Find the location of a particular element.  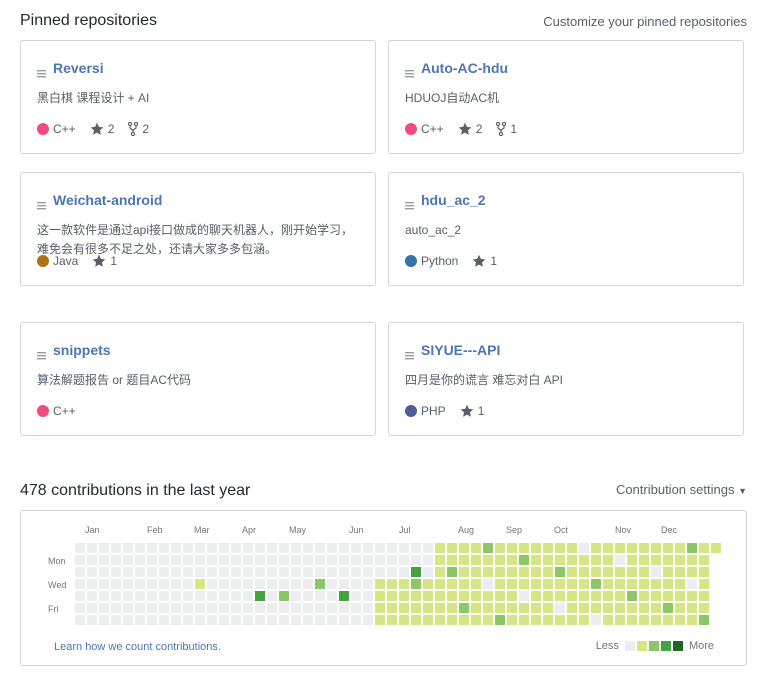

repo-stars: 2 is located at coordinates (470, 129).